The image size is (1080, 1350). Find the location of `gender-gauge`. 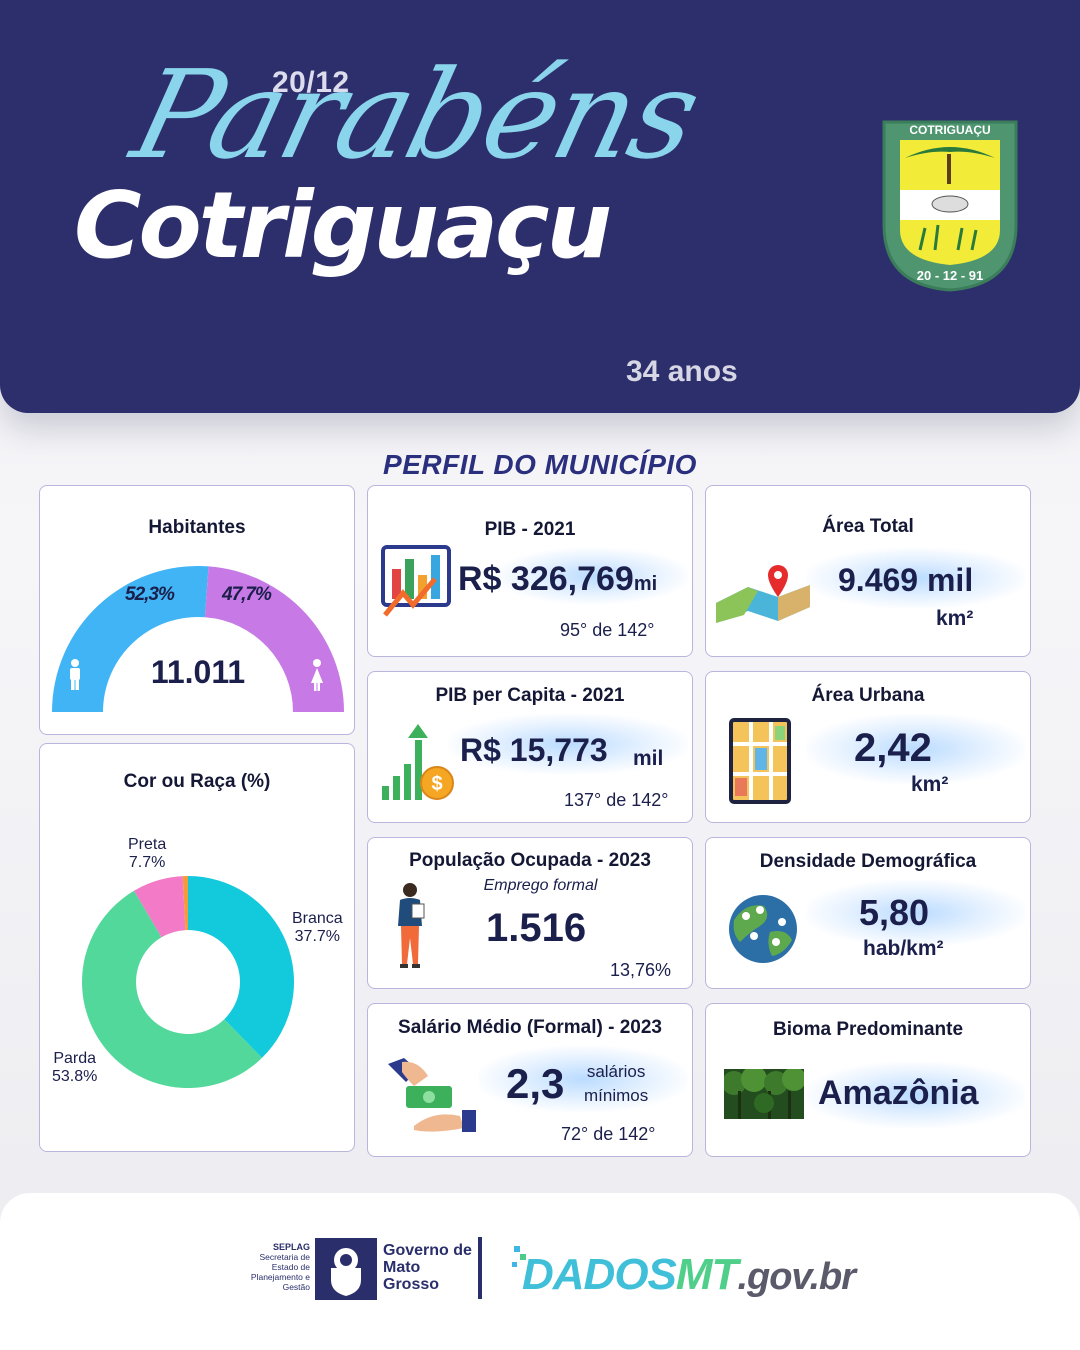

gender-gauge is located at coordinates (198, 639).